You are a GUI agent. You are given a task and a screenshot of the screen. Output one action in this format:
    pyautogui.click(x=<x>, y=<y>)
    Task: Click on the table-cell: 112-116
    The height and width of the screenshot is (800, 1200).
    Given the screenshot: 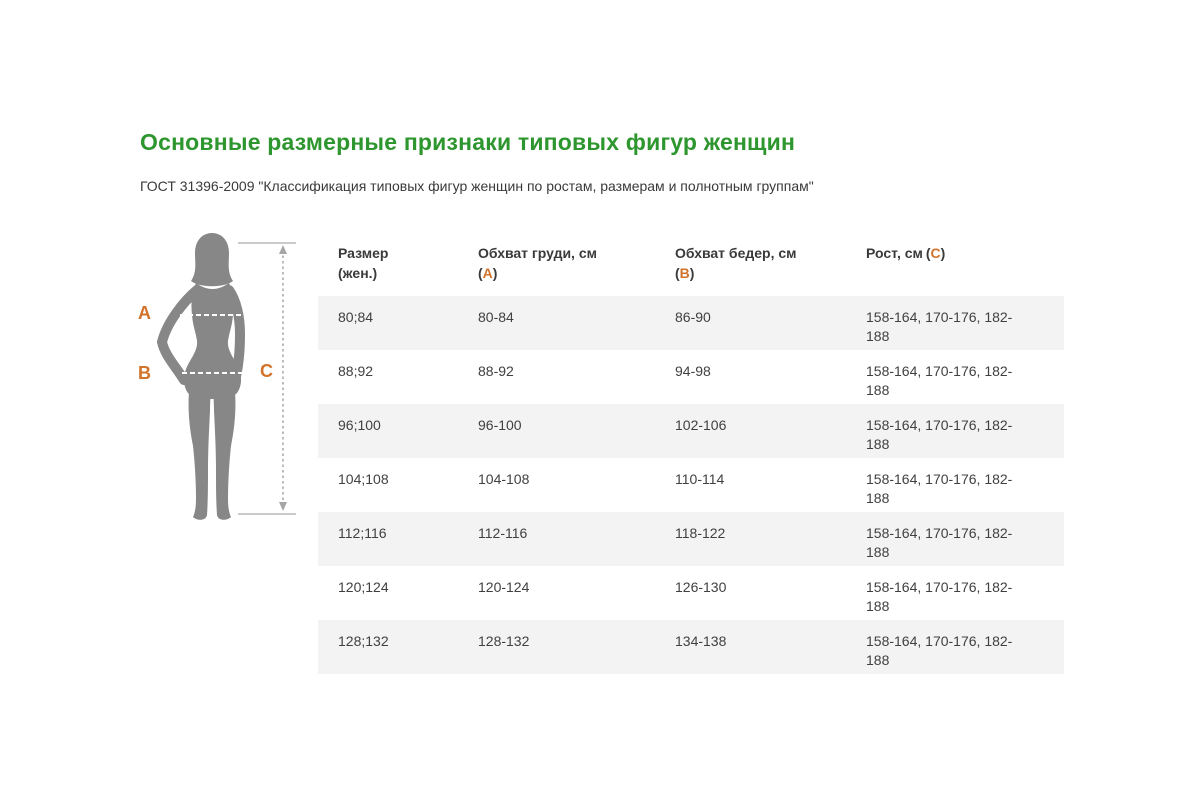 What is the action you would take?
    pyautogui.click(x=503, y=533)
    